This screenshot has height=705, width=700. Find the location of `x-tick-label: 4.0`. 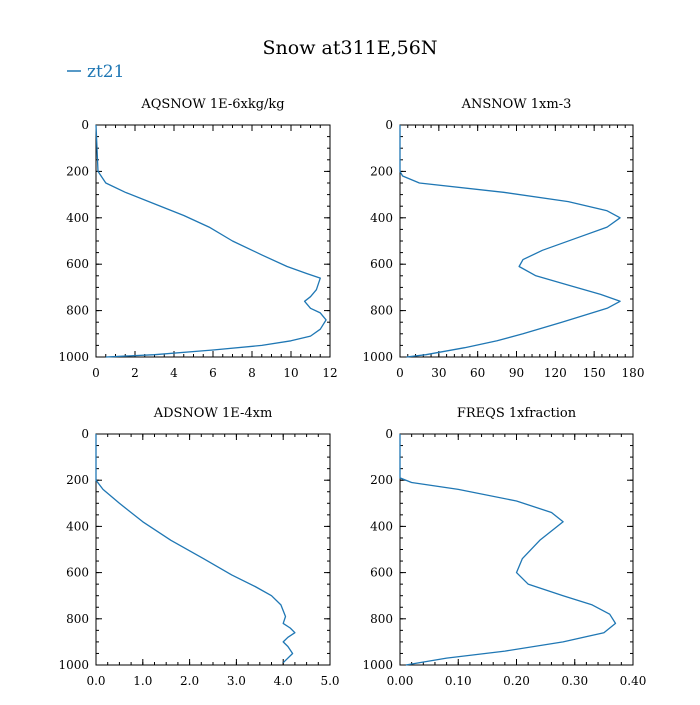

x-tick-label: 4.0 is located at coordinates (283, 681).